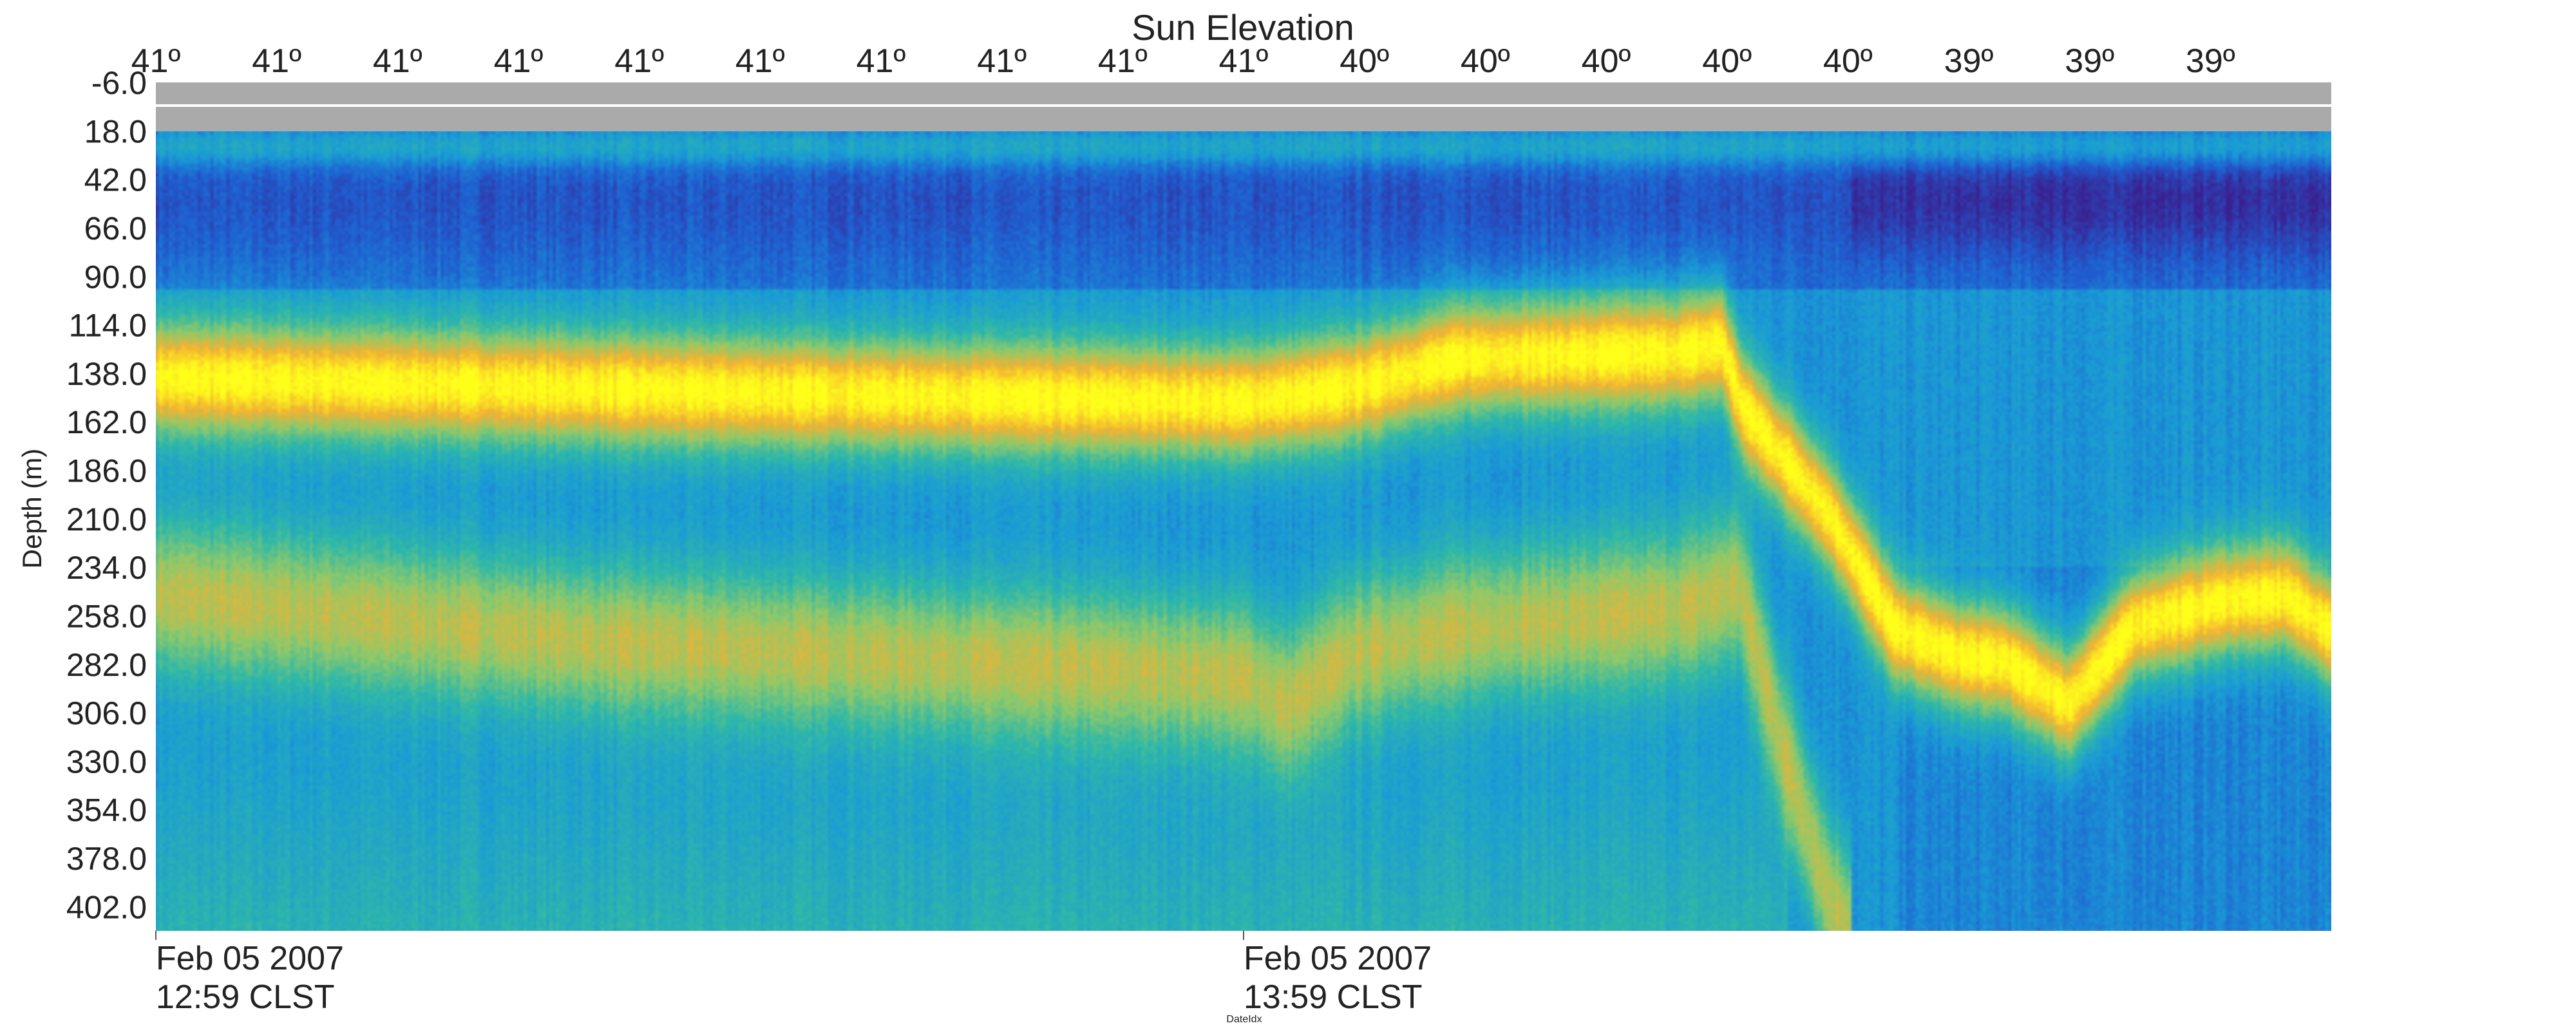 The width and height of the screenshot is (2576, 1030). I want to click on depth-tick: 162.0, so click(107, 422).